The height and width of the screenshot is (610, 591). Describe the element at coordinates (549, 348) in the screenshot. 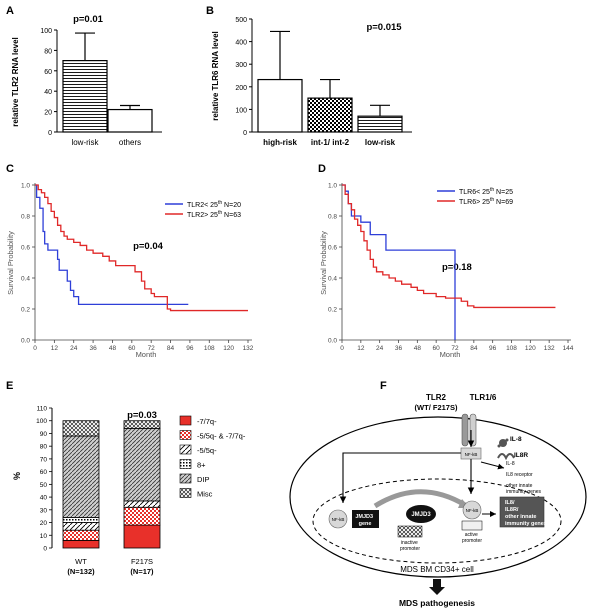

I see `panel-d-xtick-label-11: 132` at that location.